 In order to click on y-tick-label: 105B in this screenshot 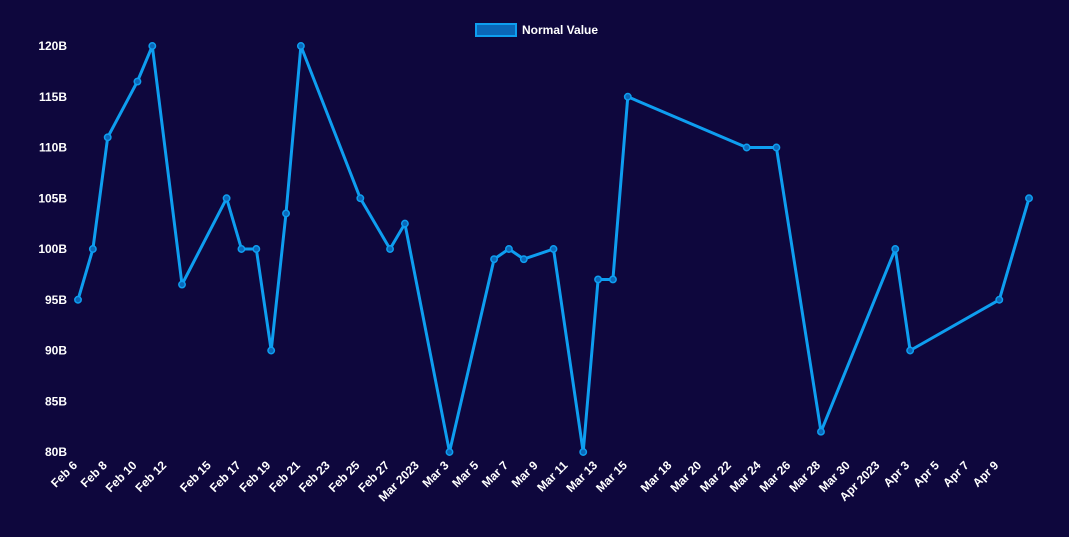, I will do `click(52, 198)`.